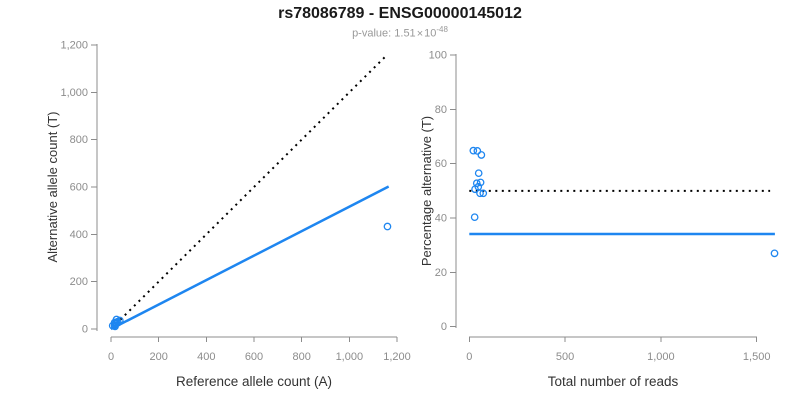  Describe the element at coordinates (400, 13) in the screenshot. I see `plot-title: rs78086789 - ENSG00000145012` at that location.